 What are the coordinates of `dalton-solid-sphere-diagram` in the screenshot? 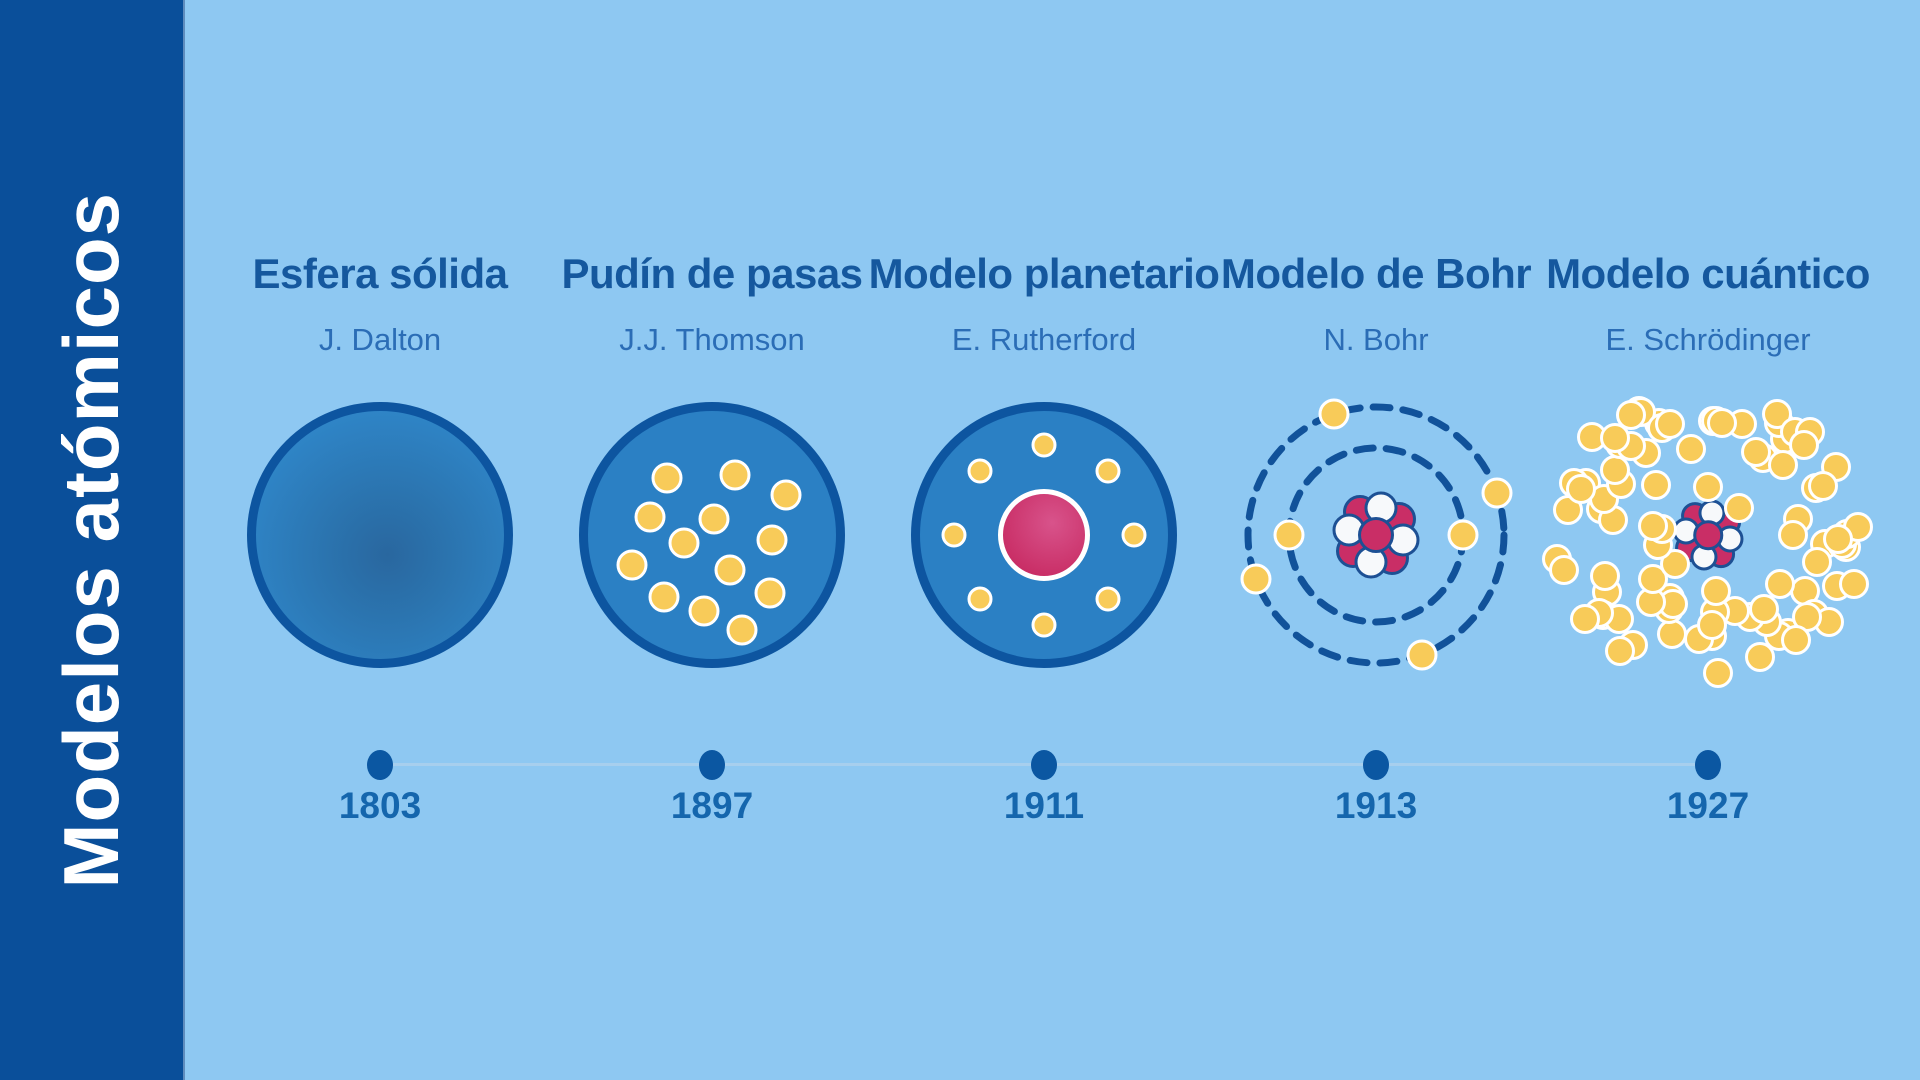 It's located at (380, 535).